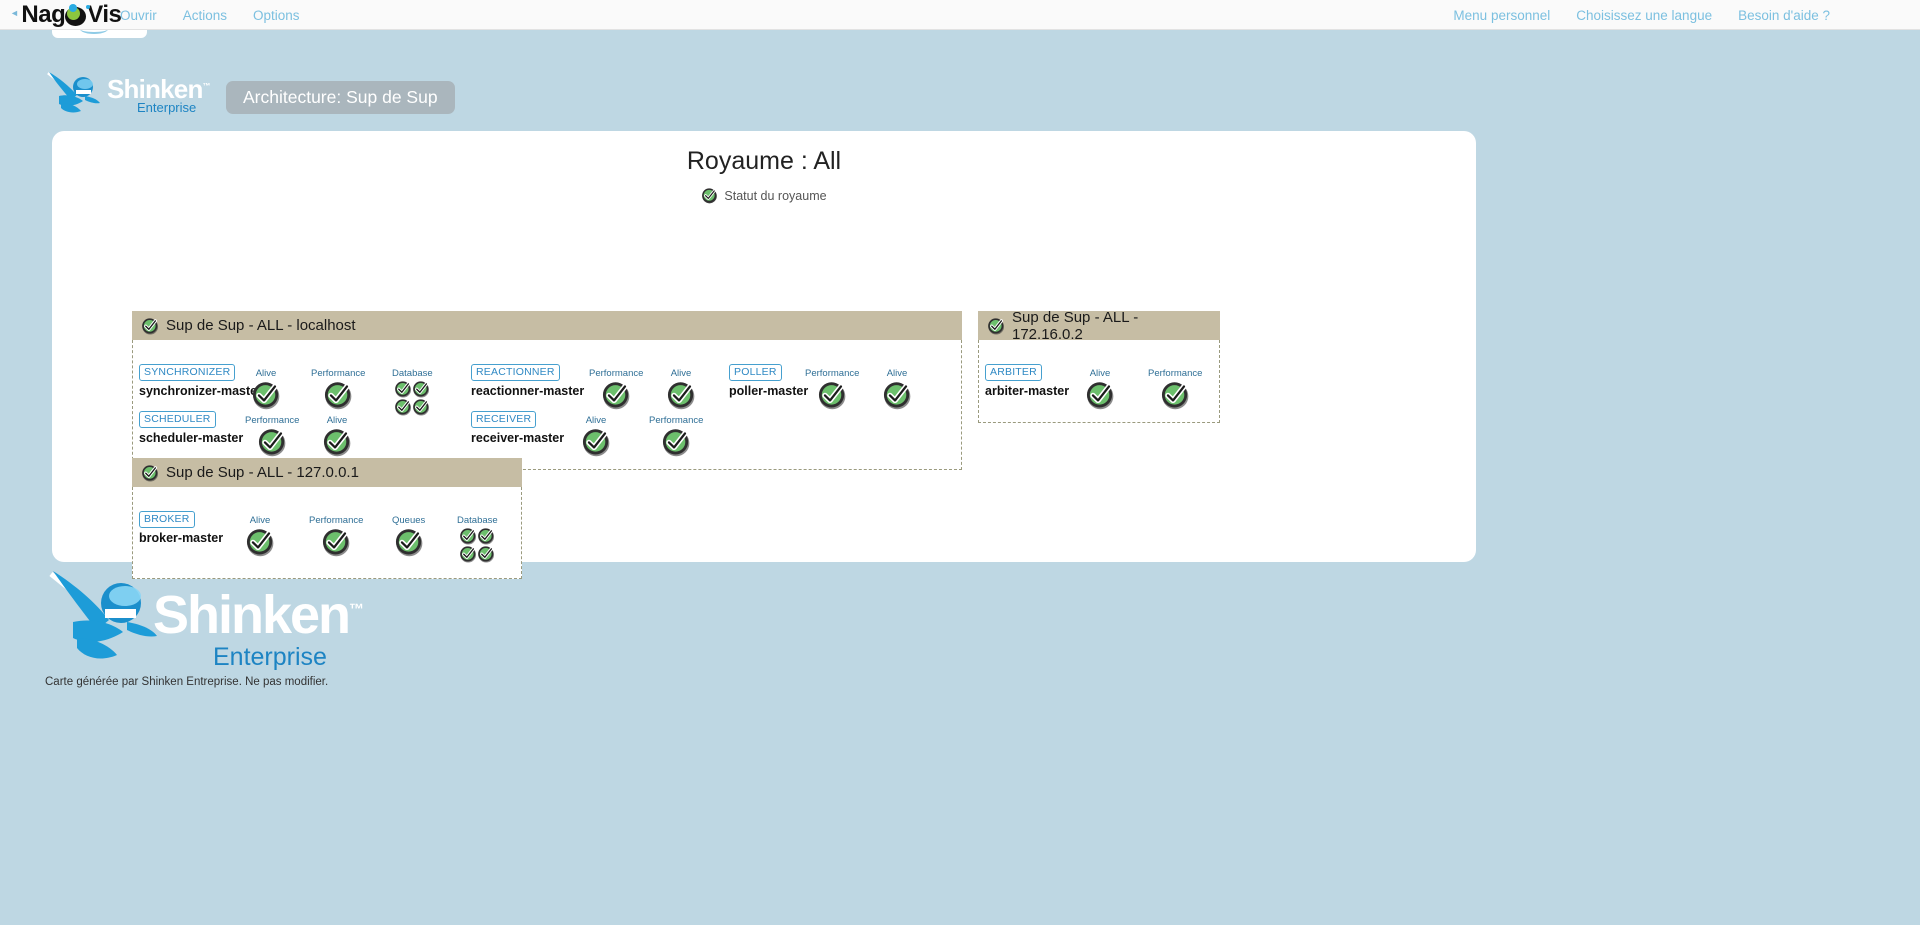  What do you see at coordinates (167, 519) in the screenshot?
I see `node-type-badge: BROKER` at bounding box center [167, 519].